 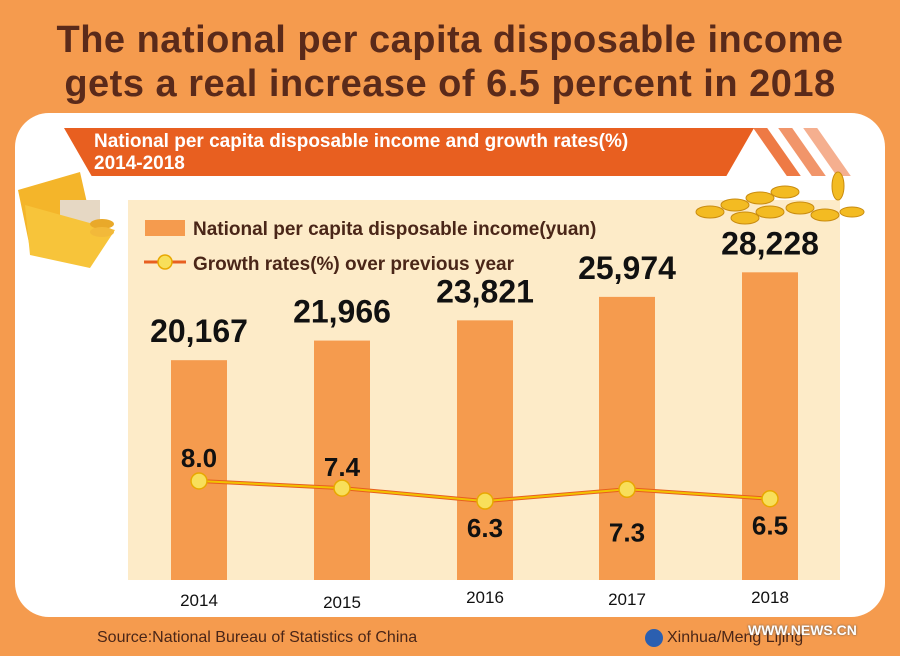 What do you see at coordinates (735, 637) in the screenshot?
I see `credit: Xinhua/Meng Lijing` at bounding box center [735, 637].